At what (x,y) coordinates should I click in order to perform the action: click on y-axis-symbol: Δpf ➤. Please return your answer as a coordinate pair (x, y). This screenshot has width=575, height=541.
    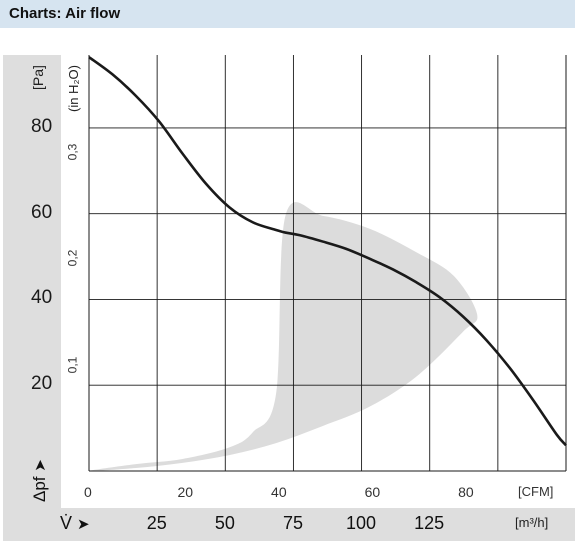
    Looking at the image, I should click on (40, 480).